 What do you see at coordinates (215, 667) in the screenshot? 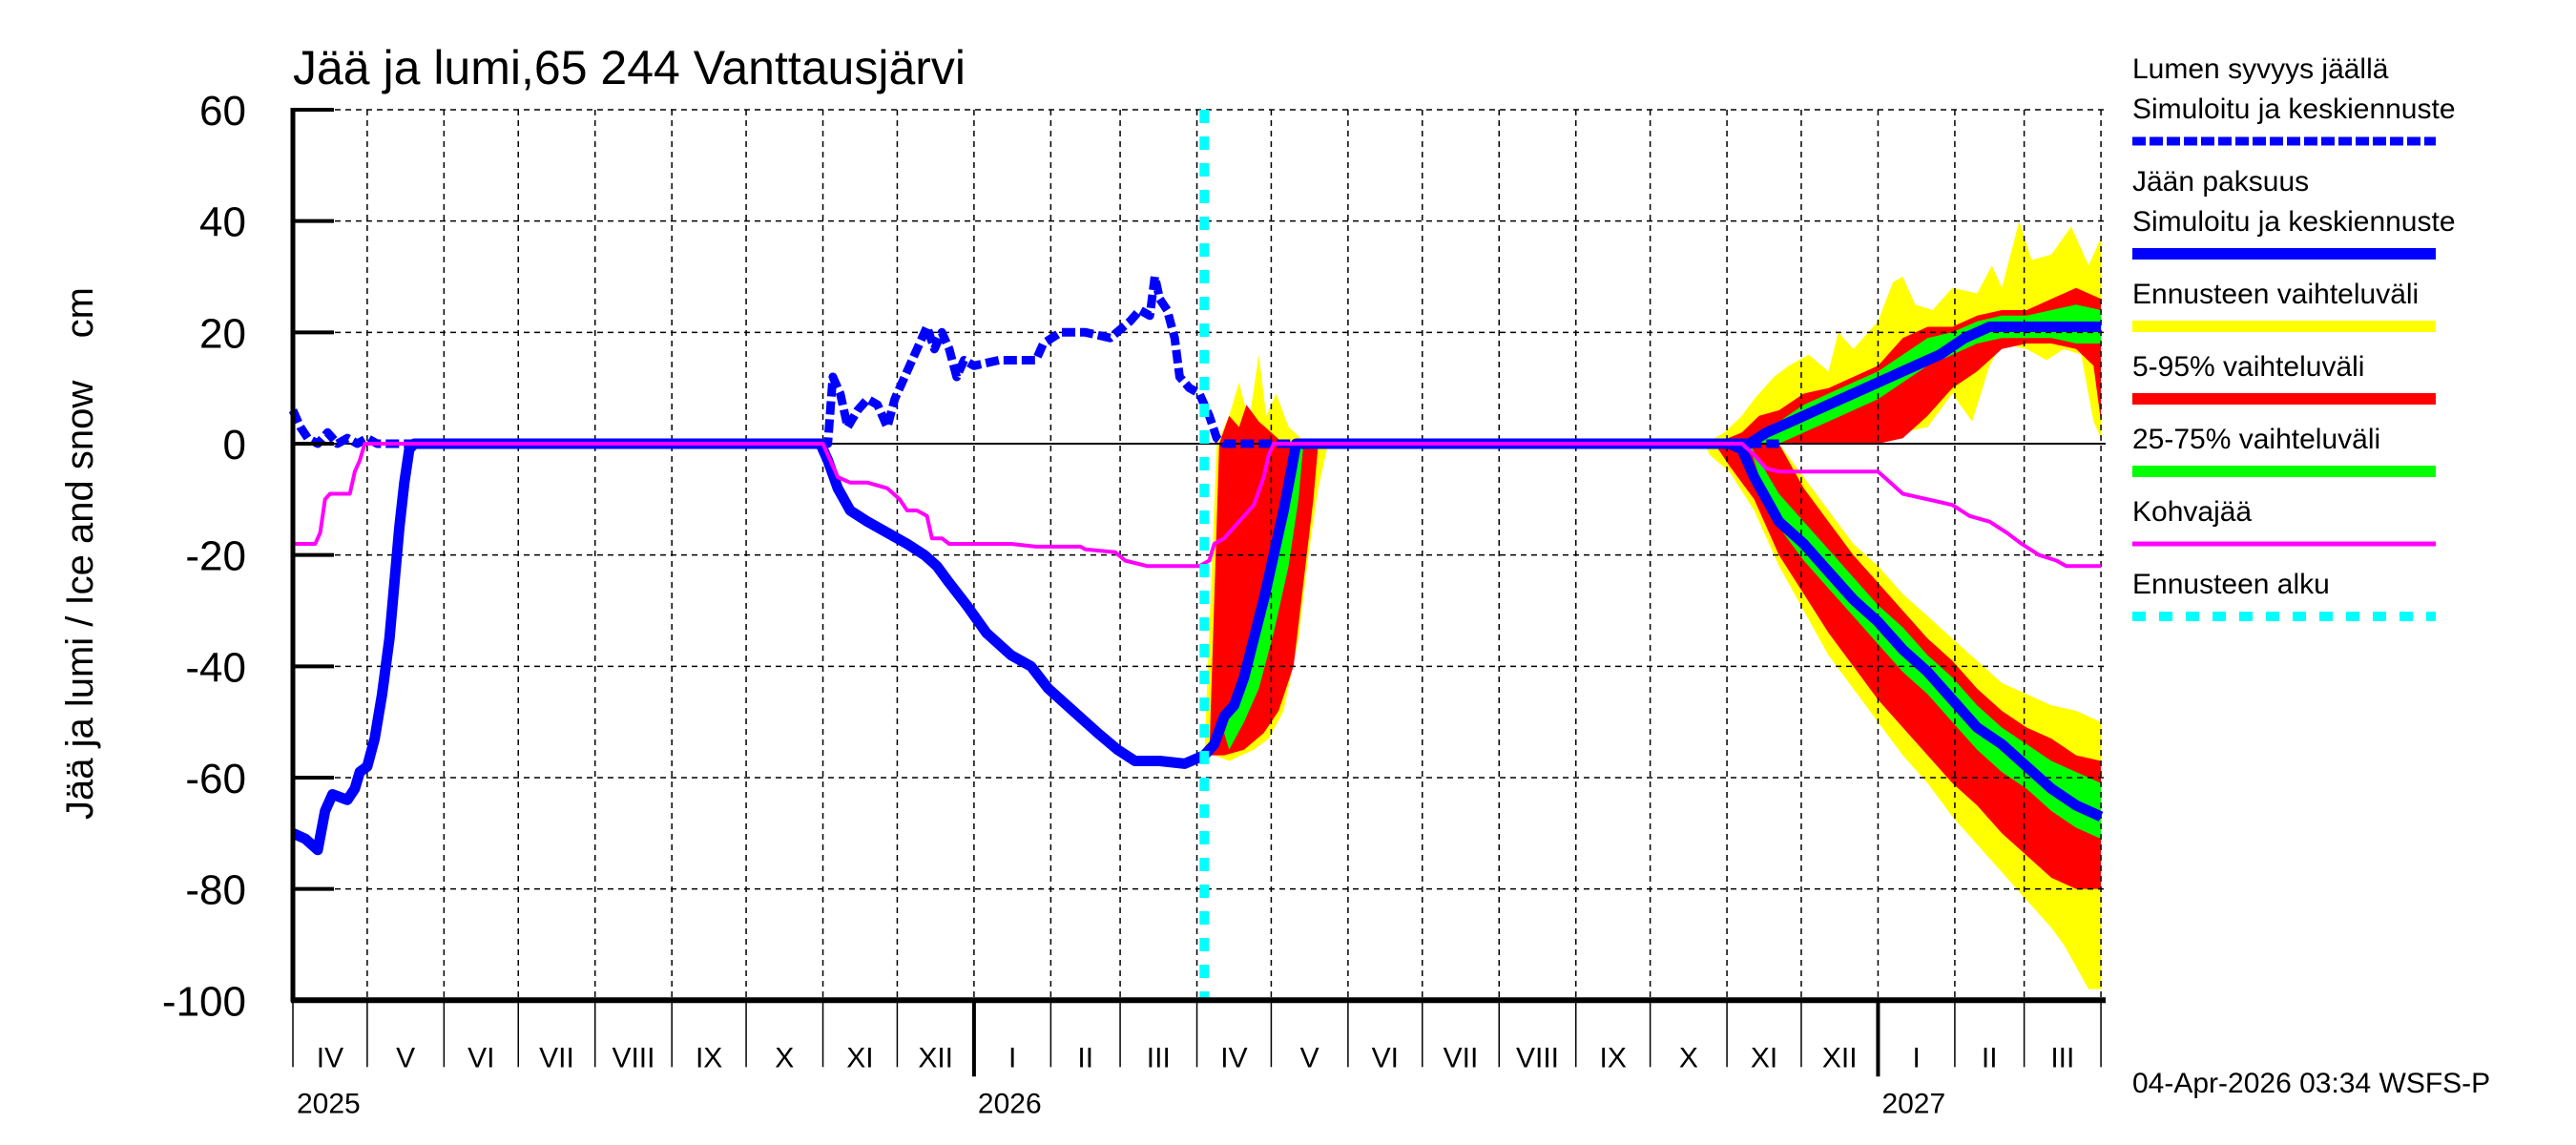
I see `y-tick-label: -40` at bounding box center [215, 667].